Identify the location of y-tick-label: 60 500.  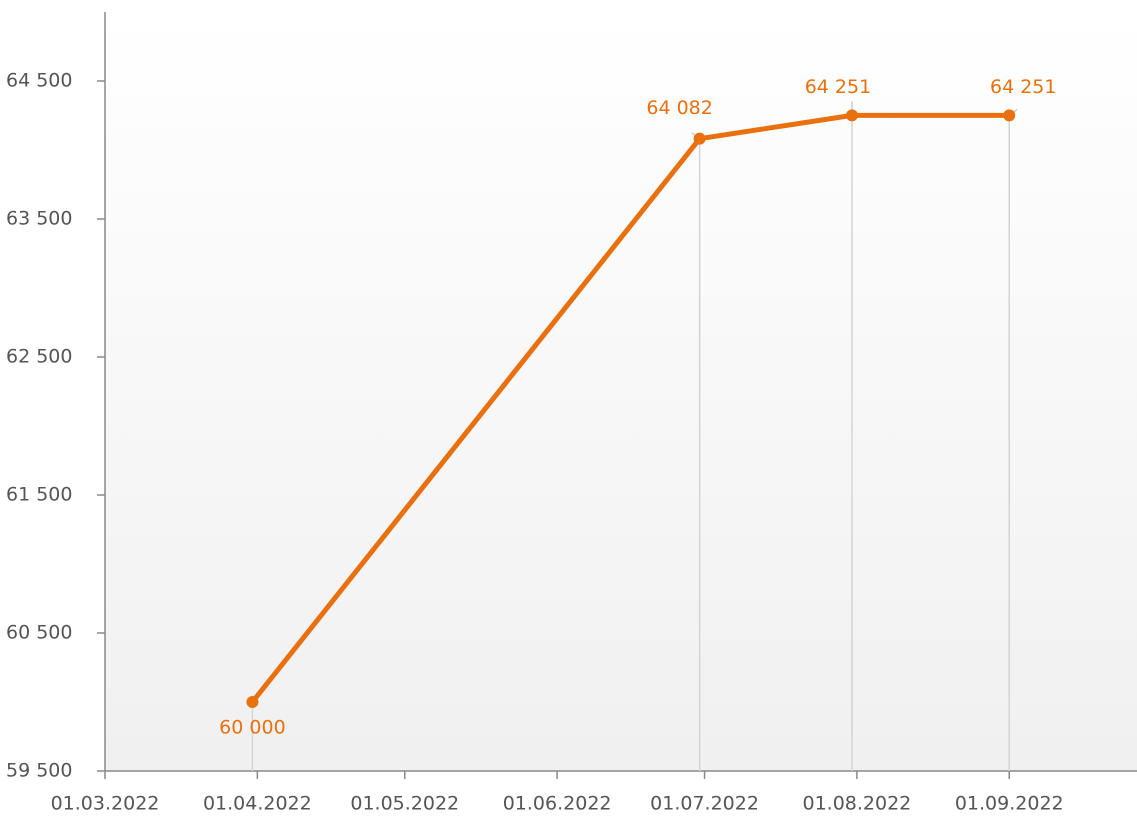
(39, 633).